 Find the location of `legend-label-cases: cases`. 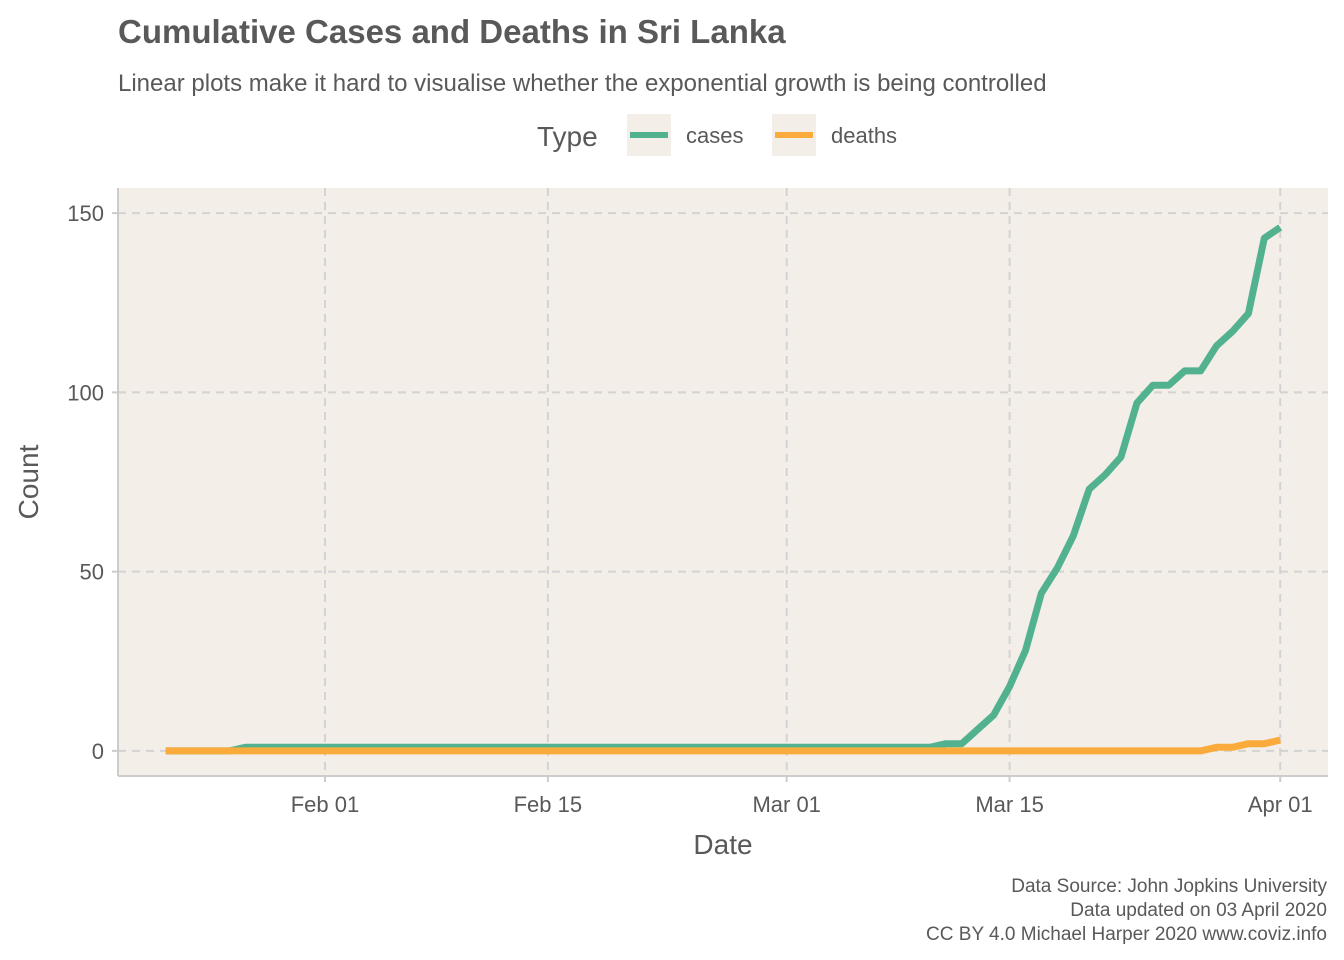

legend-label-cases: cases is located at coordinates (714, 135).